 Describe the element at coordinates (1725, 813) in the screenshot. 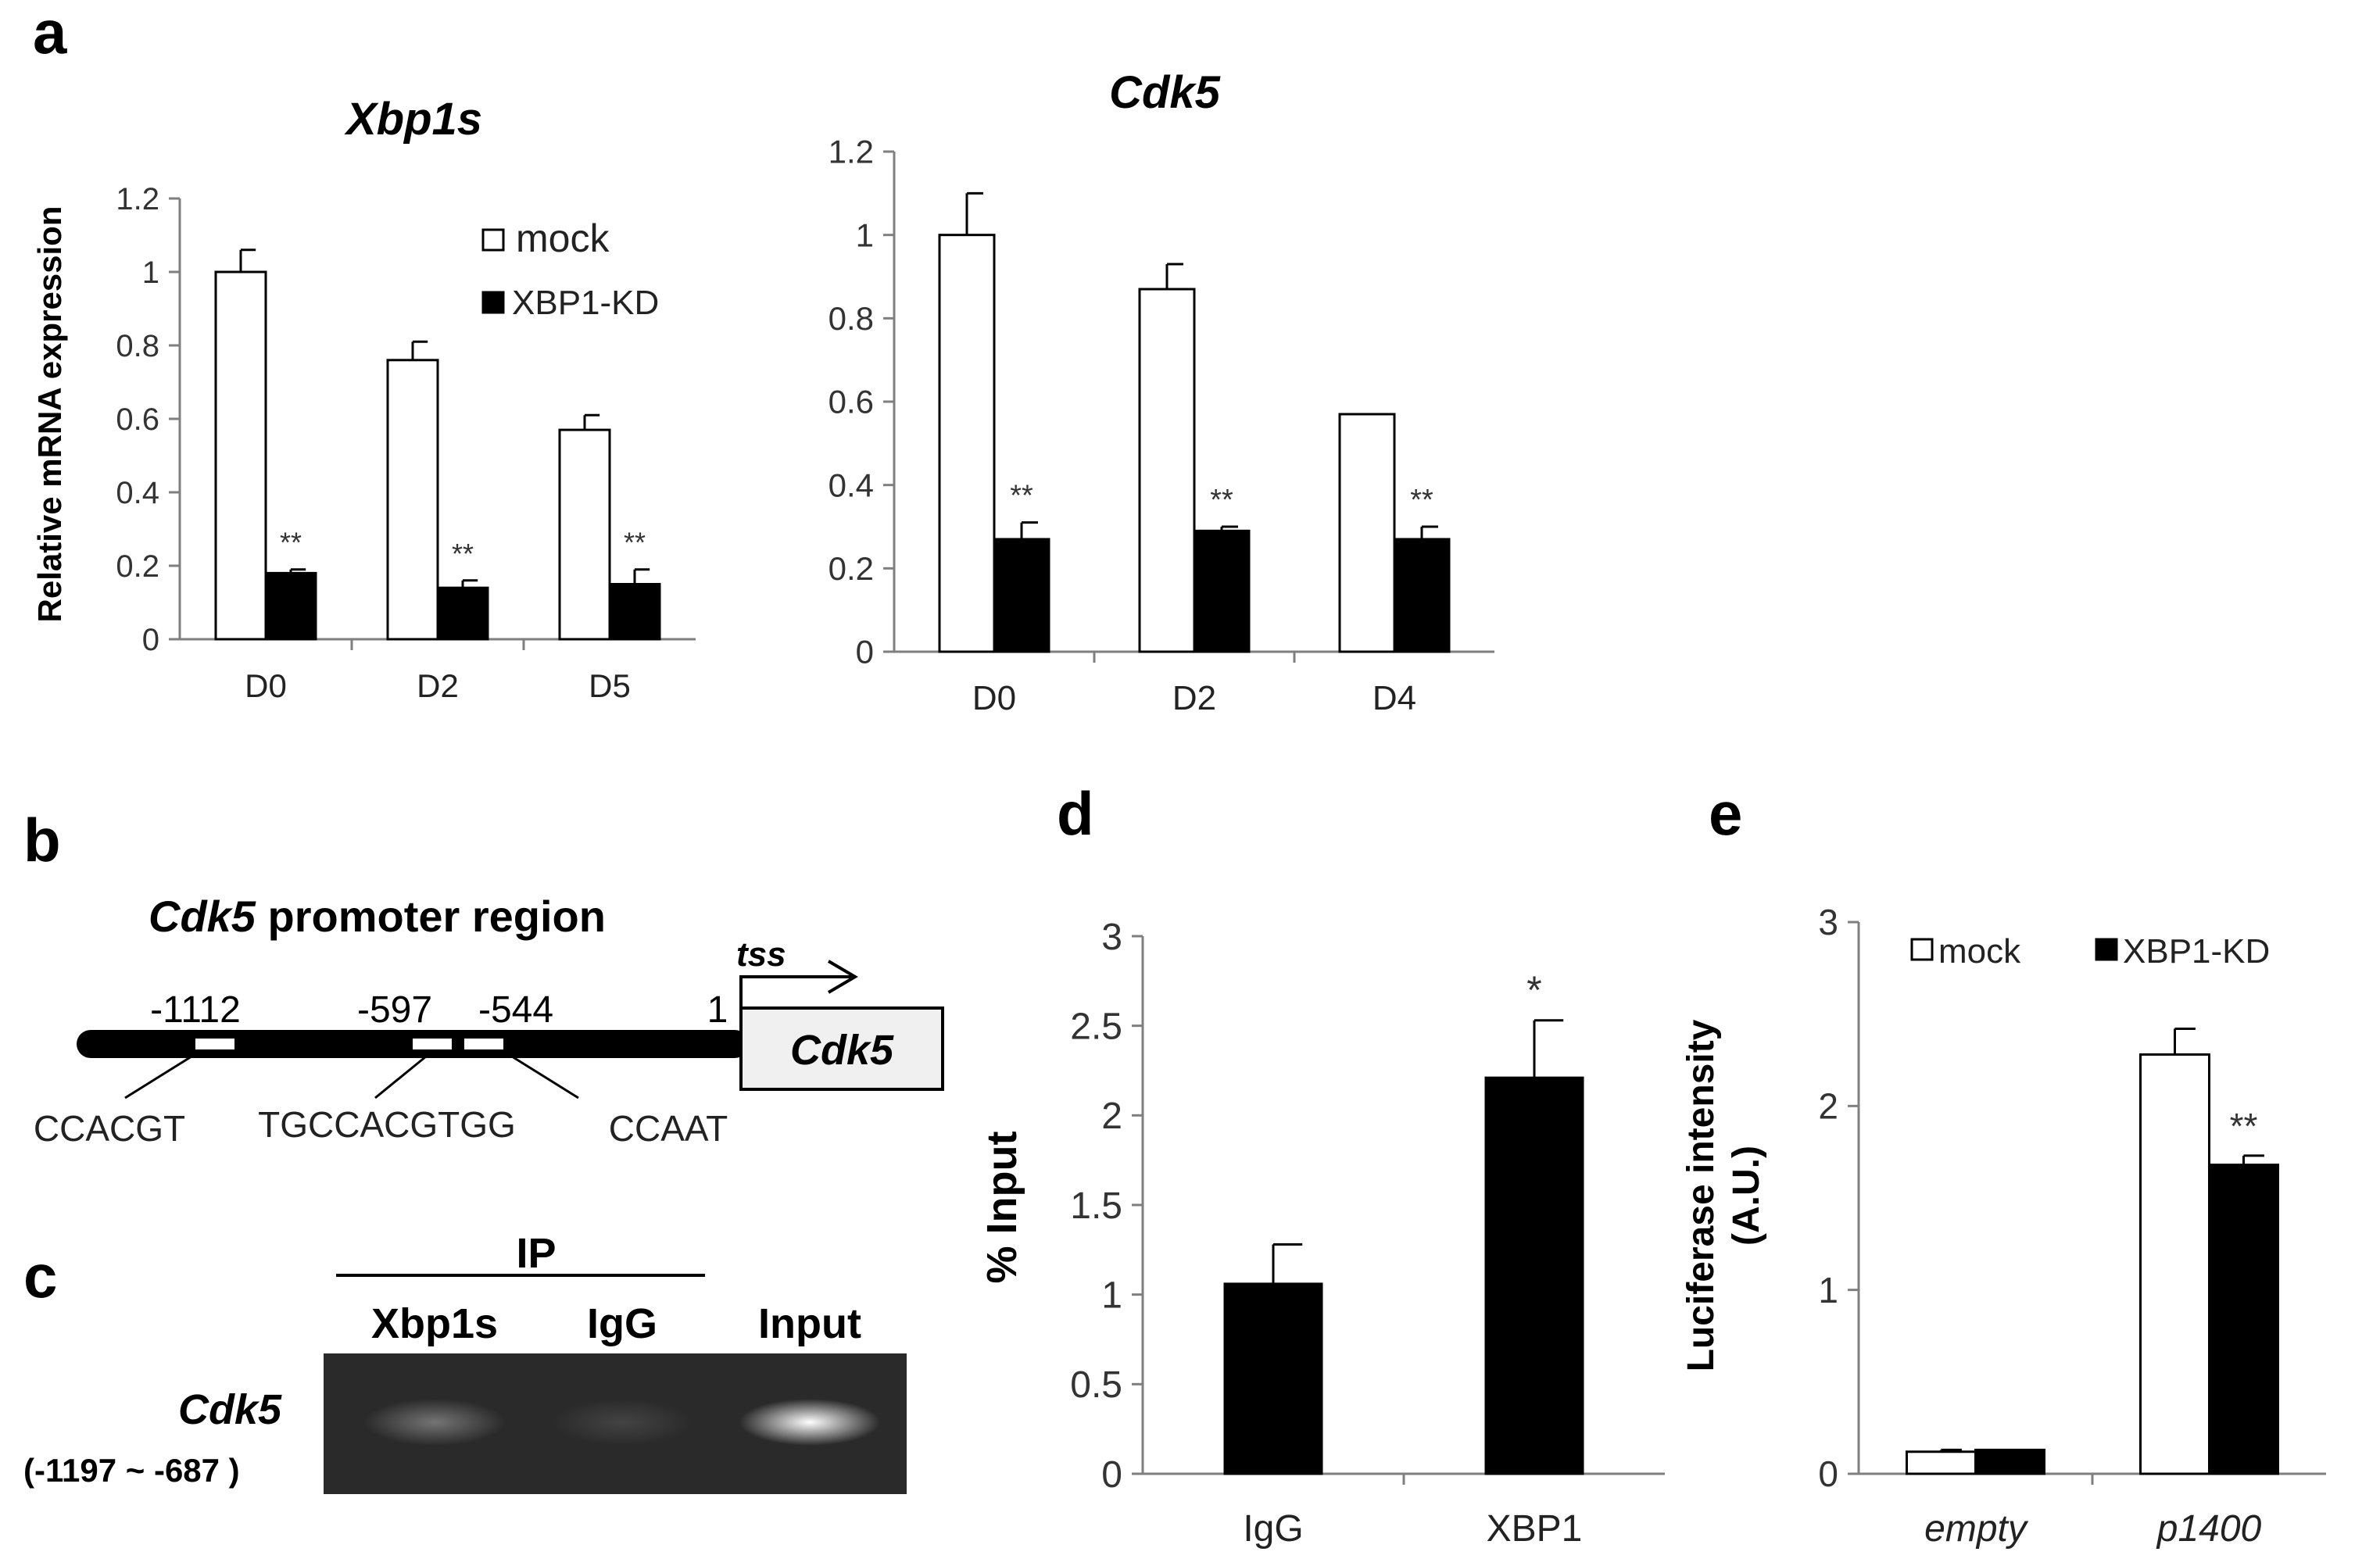

I see `panel-label-e: e` at that location.